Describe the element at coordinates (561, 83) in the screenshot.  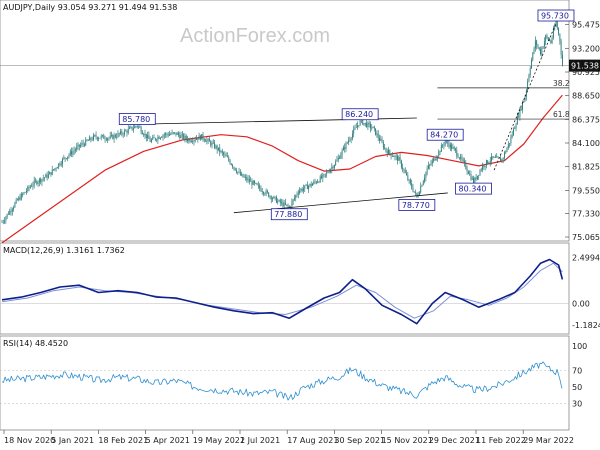
I see `fib-level-label: 38.2` at that location.